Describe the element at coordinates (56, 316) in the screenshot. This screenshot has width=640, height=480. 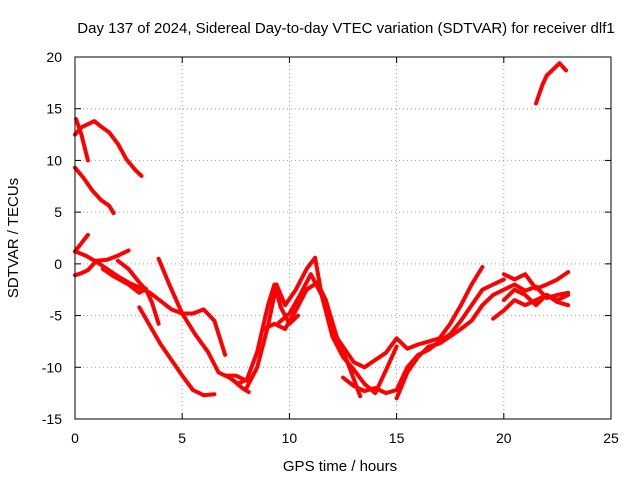
I see `y-tick-label: -5` at that location.